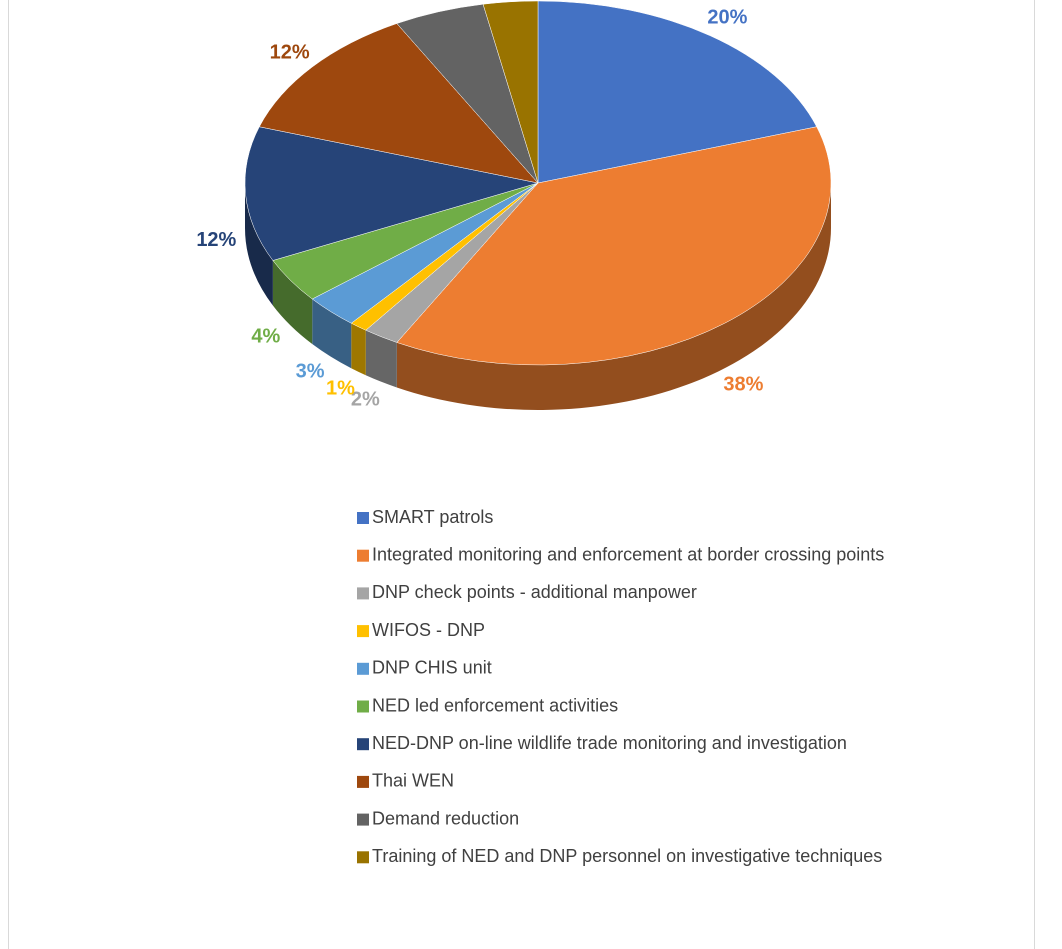 This screenshot has height=949, width=1062. Describe the element at coordinates (428, 0) in the screenshot. I see `data-label: 5%` at that location.